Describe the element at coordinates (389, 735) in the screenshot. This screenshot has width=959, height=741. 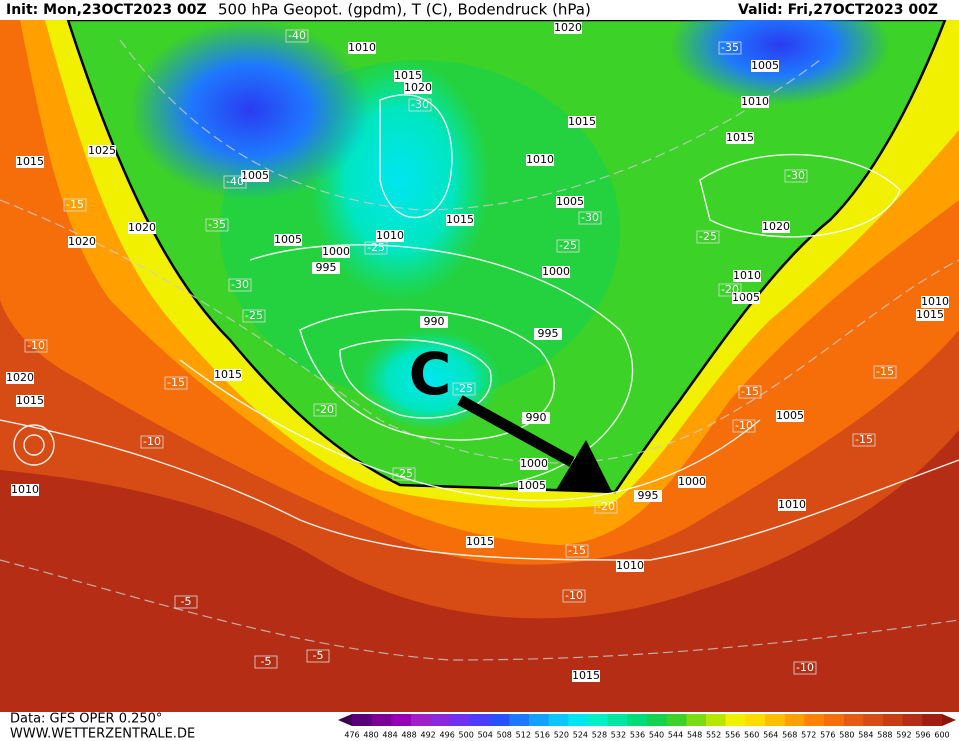
I see `legend-label: 484` at that location.